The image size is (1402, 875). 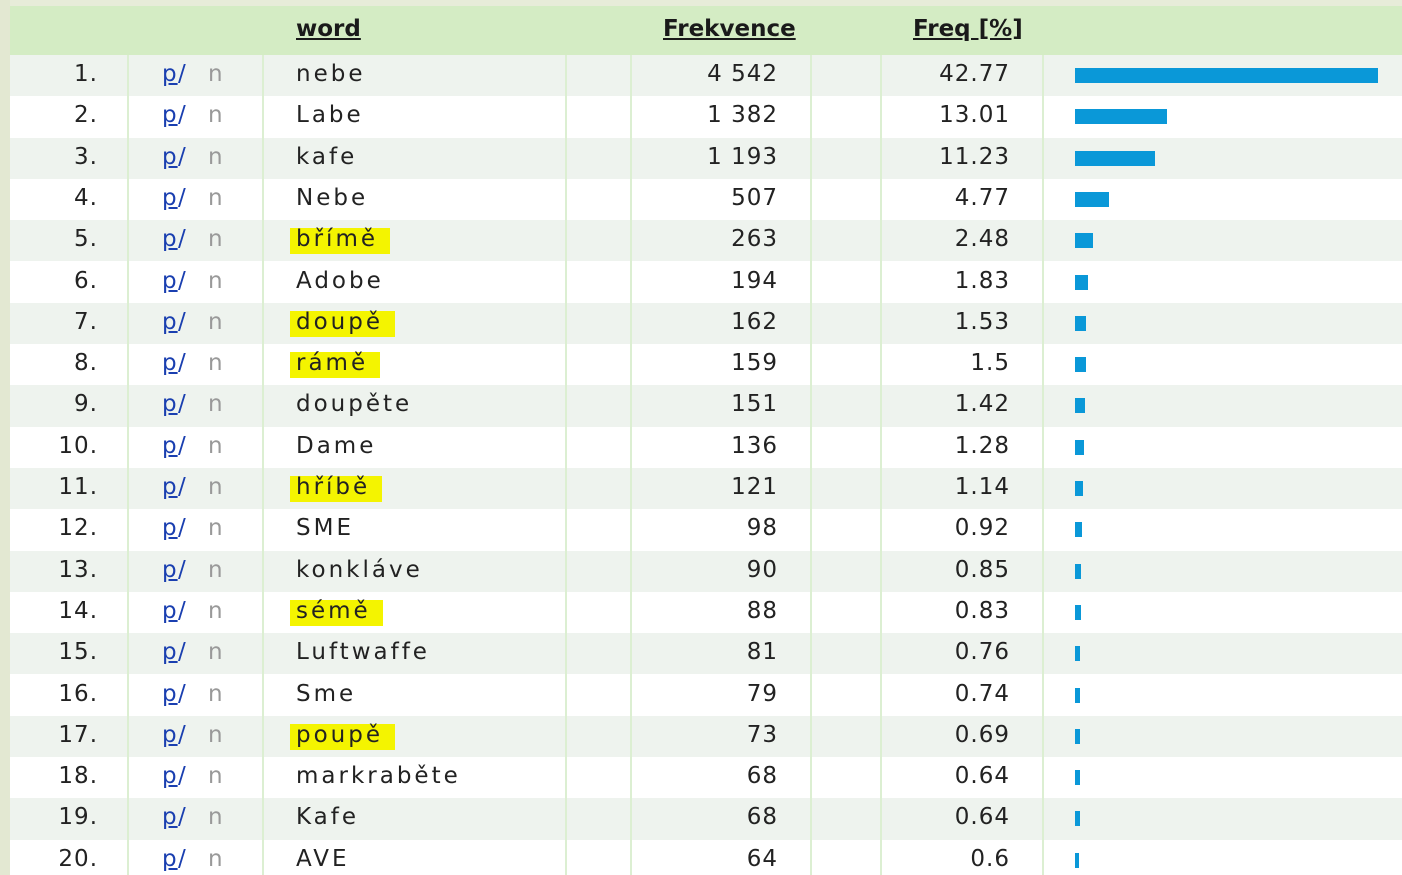 What do you see at coordinates (706, 241) in the screenshot?
I see `table-row: 5. p / n břímě 263 2.48` at bounding box center [706, 241].